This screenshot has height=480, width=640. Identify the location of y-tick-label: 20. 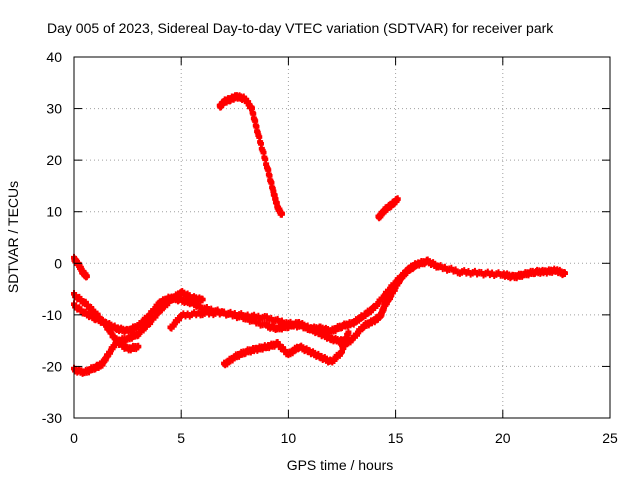
(54, 160).